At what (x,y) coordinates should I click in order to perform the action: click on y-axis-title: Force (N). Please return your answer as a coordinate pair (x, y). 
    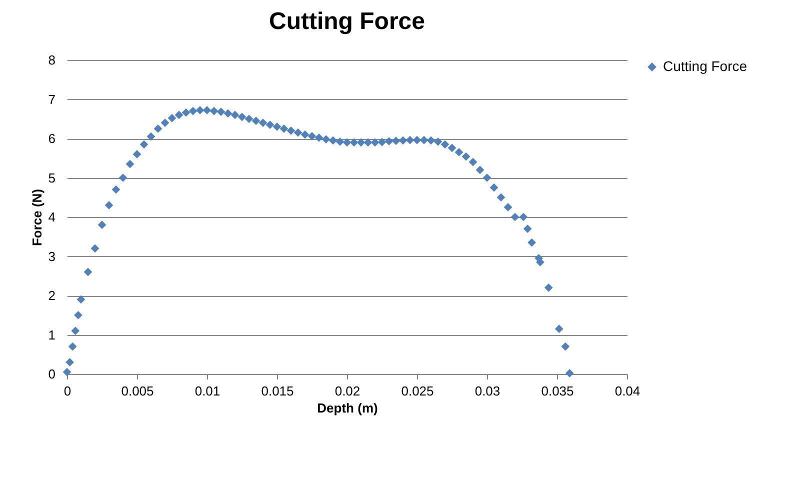
    Looking at the image, I should click on (36, 217).